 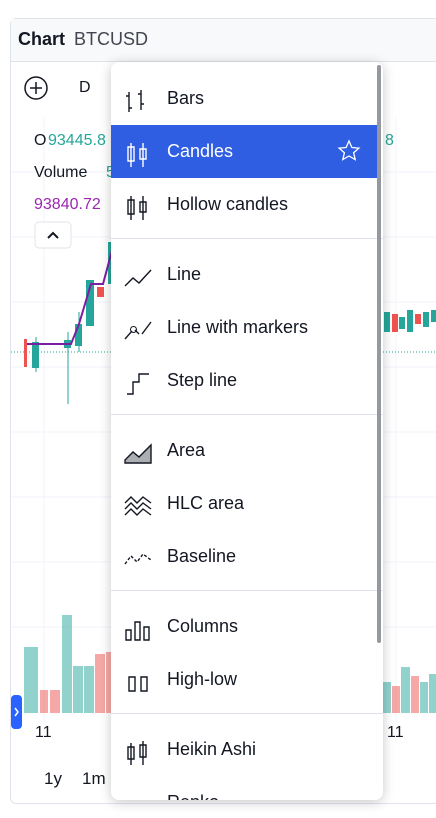 What do you see at coordinates (200, 151) in the screenshot?
I see `menu-item-label: Candles` at bounding box center [200, 151].